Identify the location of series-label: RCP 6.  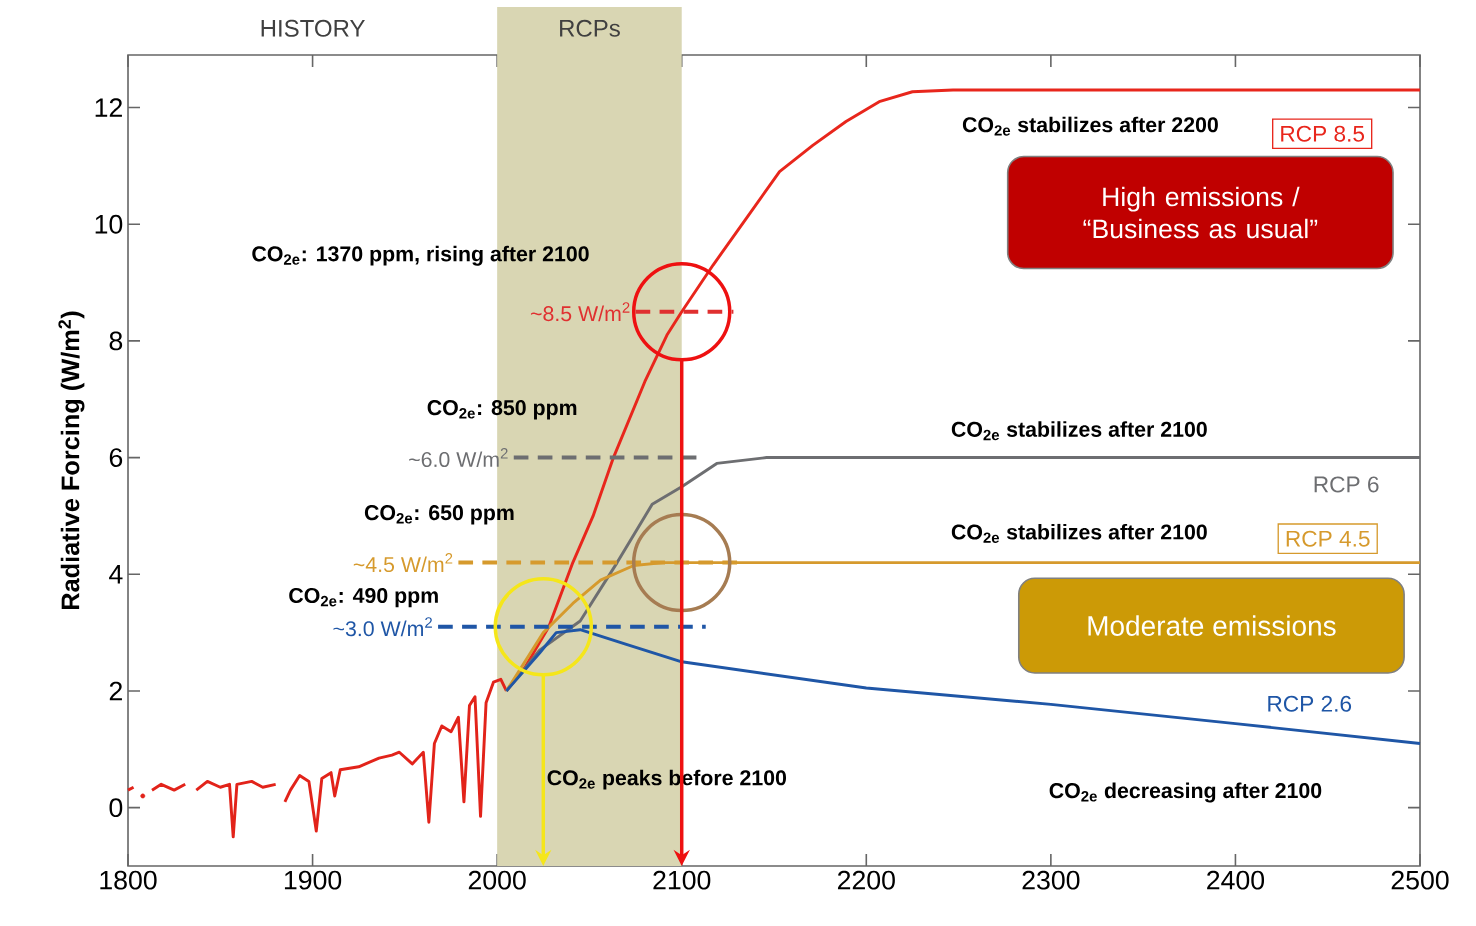
(1346, 484).